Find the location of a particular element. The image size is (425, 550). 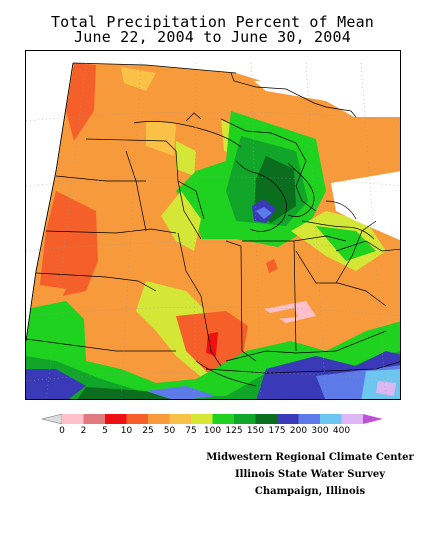

map-date-range: June 22, 2004 to June 30, 2004 is located at coordinates (212, 37).